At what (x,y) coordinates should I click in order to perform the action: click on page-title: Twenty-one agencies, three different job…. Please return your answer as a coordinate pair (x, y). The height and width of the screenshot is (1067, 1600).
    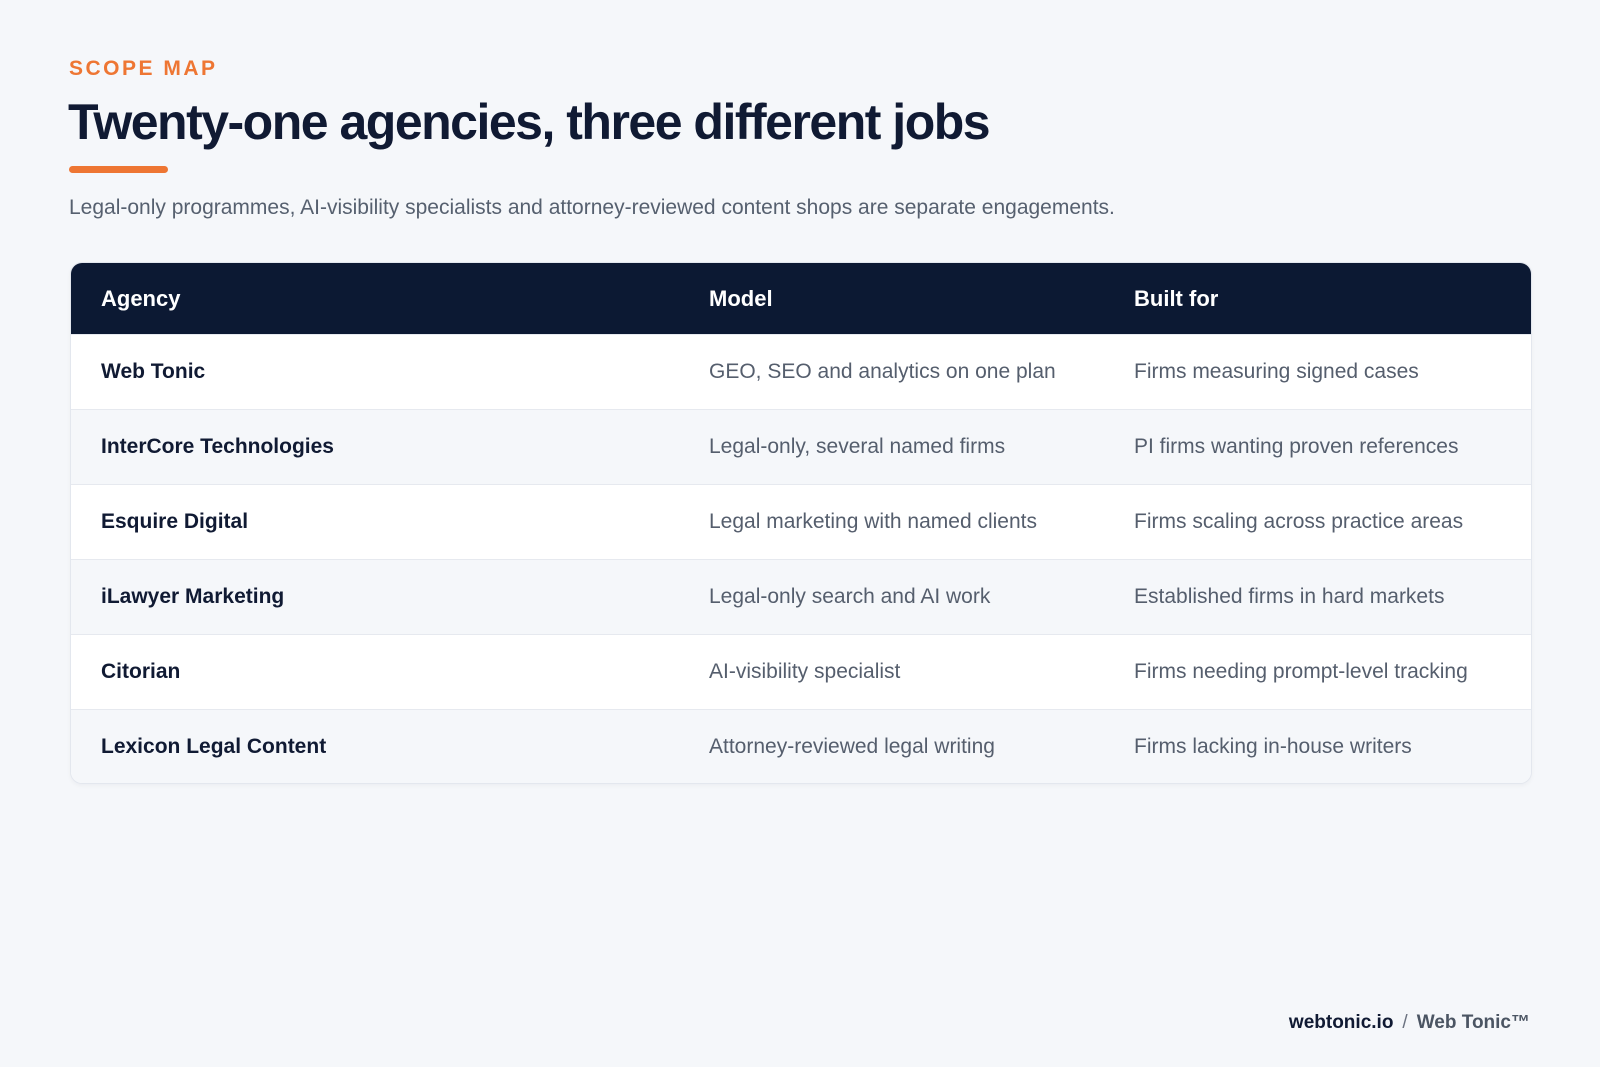
    Looking at the image, I should click on (529, 122).